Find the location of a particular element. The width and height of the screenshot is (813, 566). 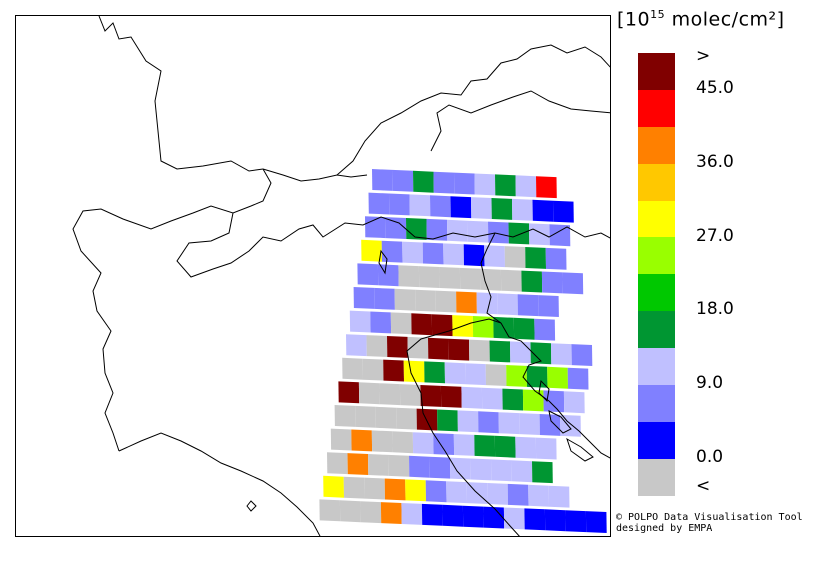

legend-label: > is located at coordinates (703, 56).